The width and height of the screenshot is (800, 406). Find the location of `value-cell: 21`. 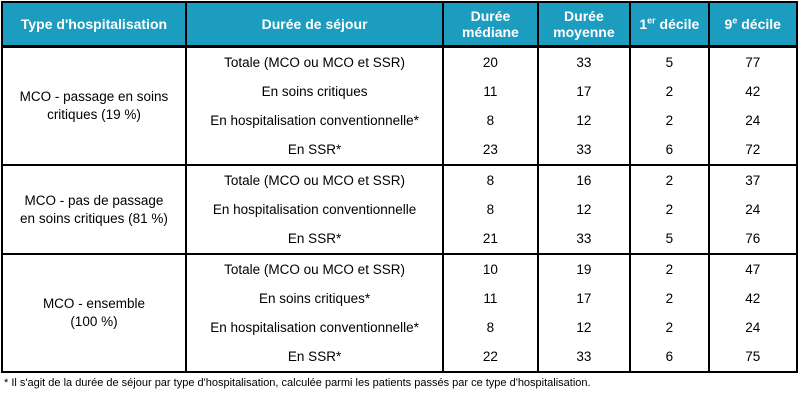

value-cell: 21 is located at coordinates (490, 239).